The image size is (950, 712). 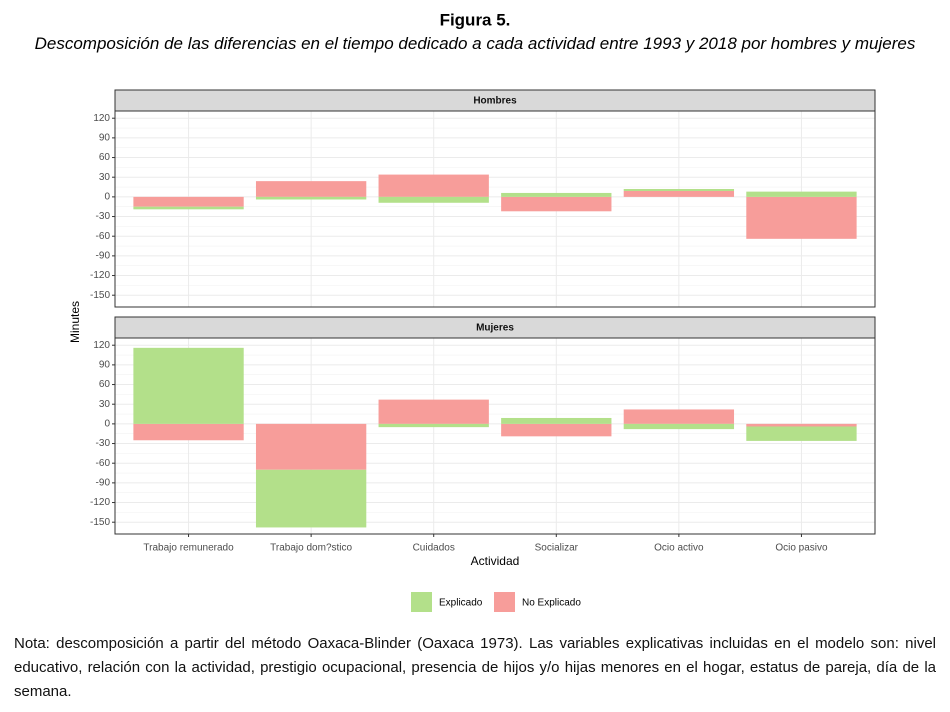 What do you see at coordinates (188, 548) in the screenshot?
I see `x-tick-label: Trabajo remunerado` at bounding box center [188, 548].